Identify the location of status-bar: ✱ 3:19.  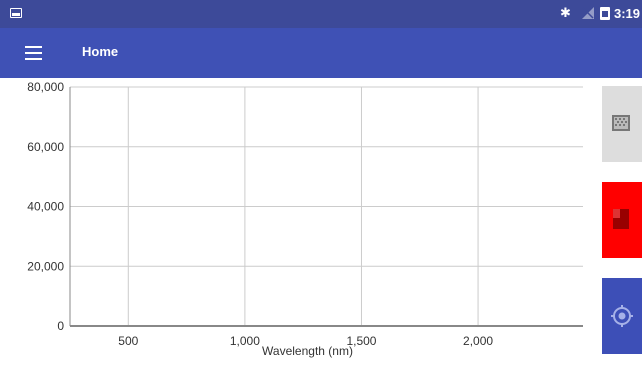
(321, 14).